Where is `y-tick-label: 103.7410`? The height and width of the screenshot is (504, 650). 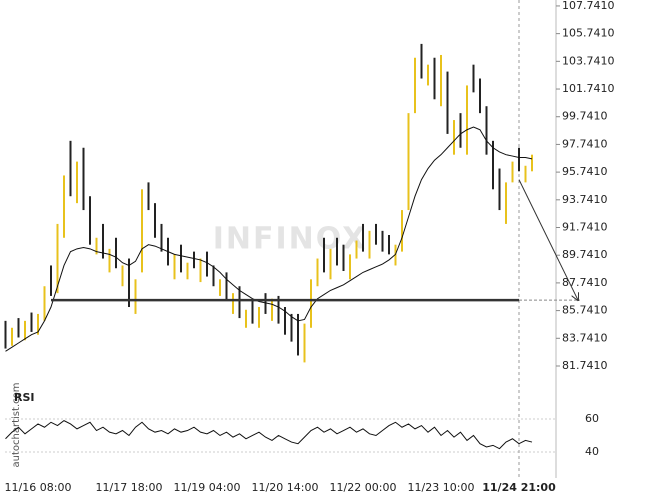
y-tick-label: 103.7410 is located at coordinates (588, 60).